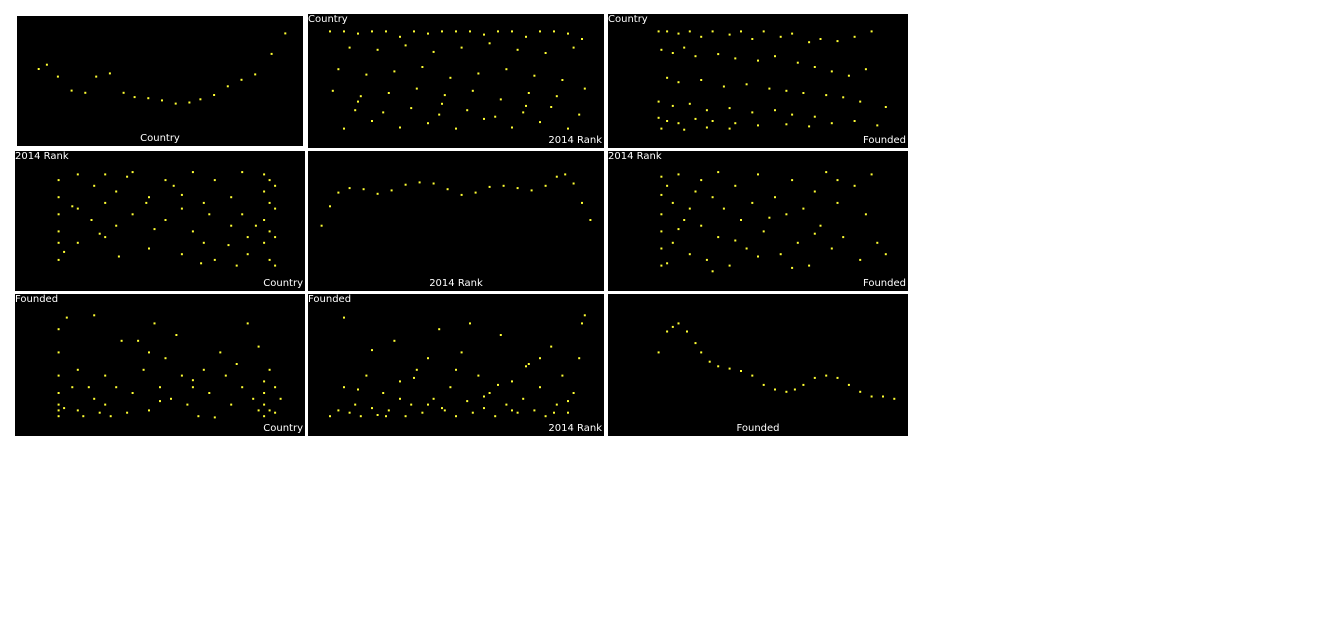 The height and width of the screenshot is (641, 1341). I want to click on y-axis-label: Founded, so click(330, 299).